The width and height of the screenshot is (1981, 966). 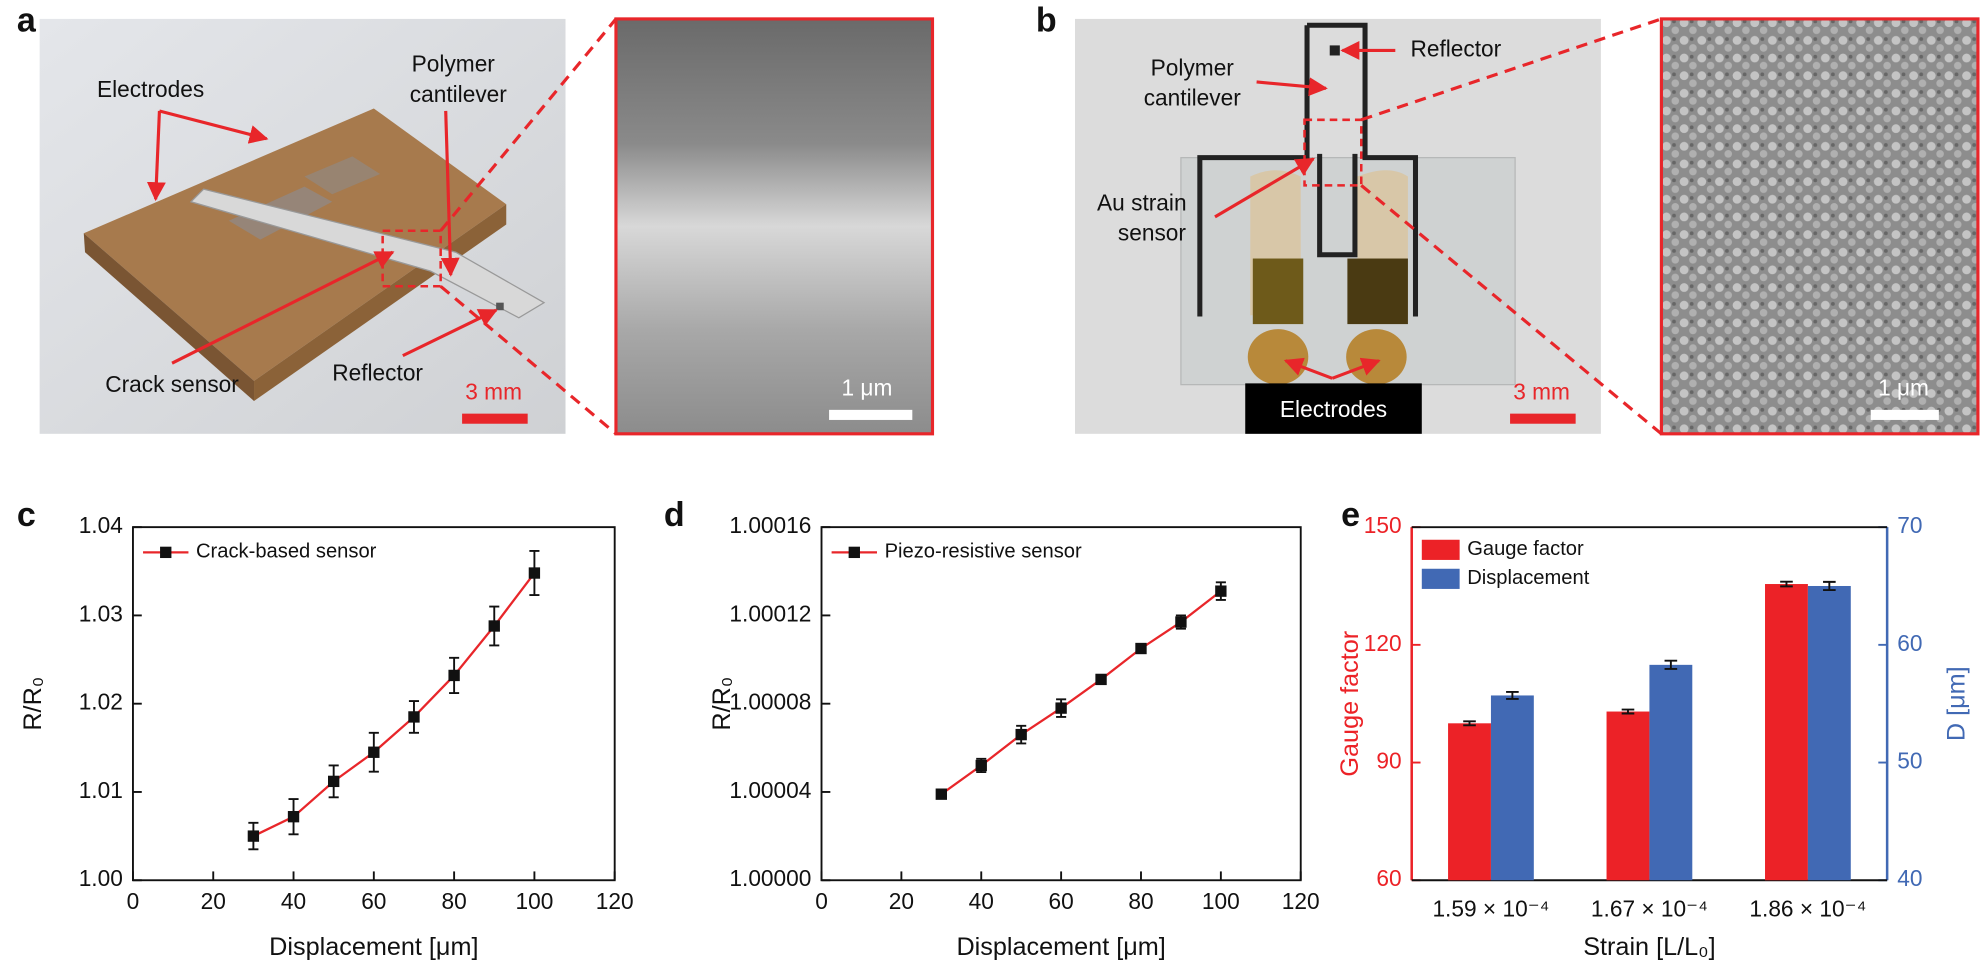 What do you see at coordinates (1819, 226) in the screenshot?
I see `sem-image-b` at bounding box center [1819, 226].